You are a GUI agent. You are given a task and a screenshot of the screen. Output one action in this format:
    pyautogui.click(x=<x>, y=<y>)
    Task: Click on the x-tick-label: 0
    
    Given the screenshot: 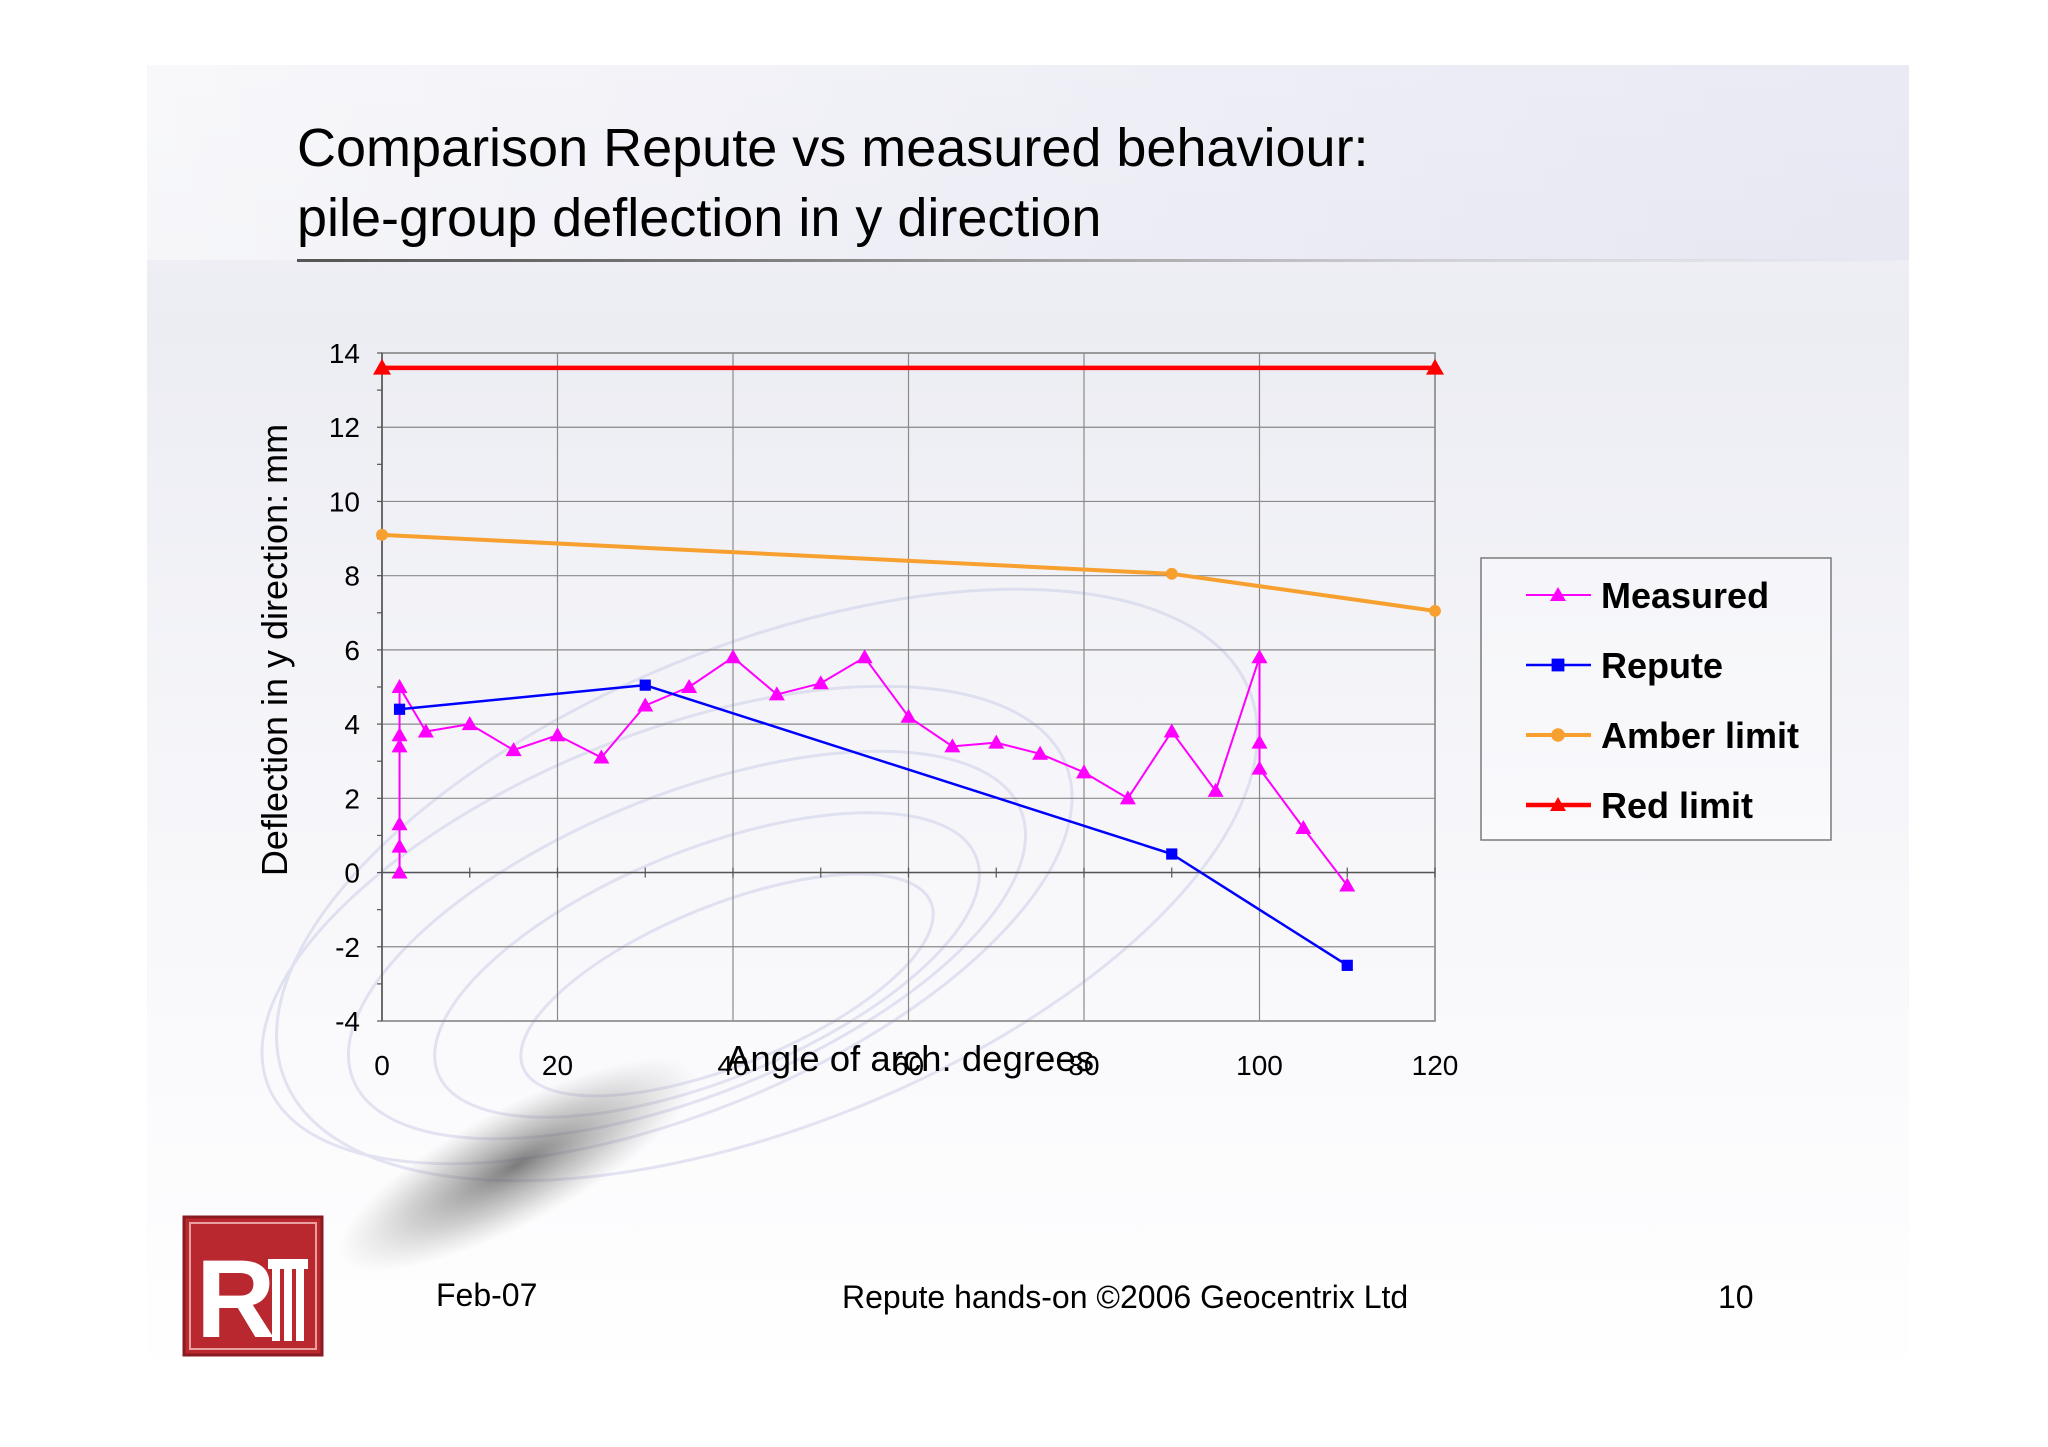 What is the action you would take?
    pyautogui.click(x=382, y=1065)
    